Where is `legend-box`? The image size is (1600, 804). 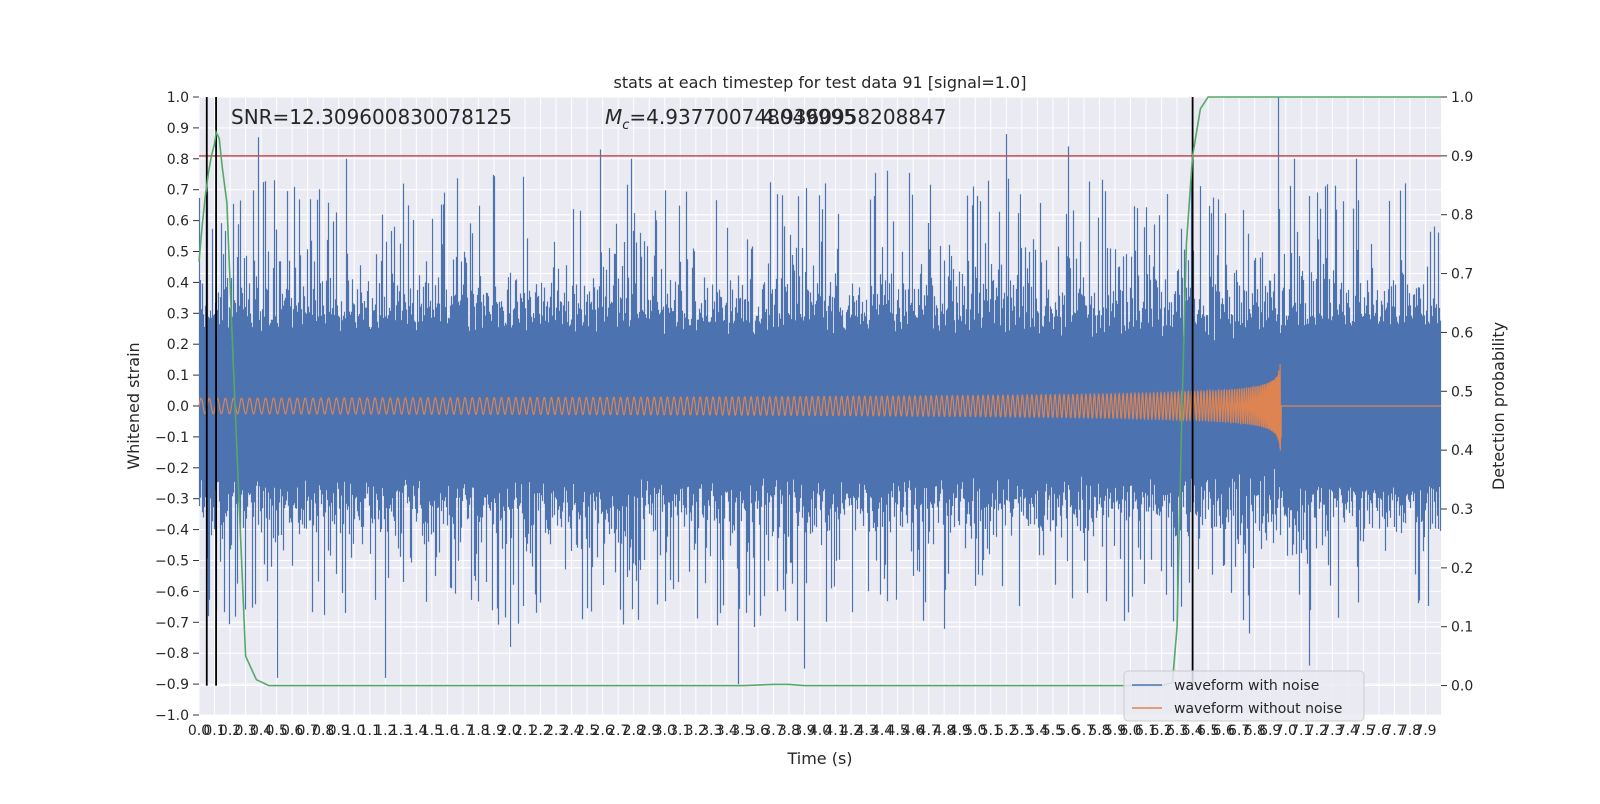 legend-box is located at coordinates (1244, 696).